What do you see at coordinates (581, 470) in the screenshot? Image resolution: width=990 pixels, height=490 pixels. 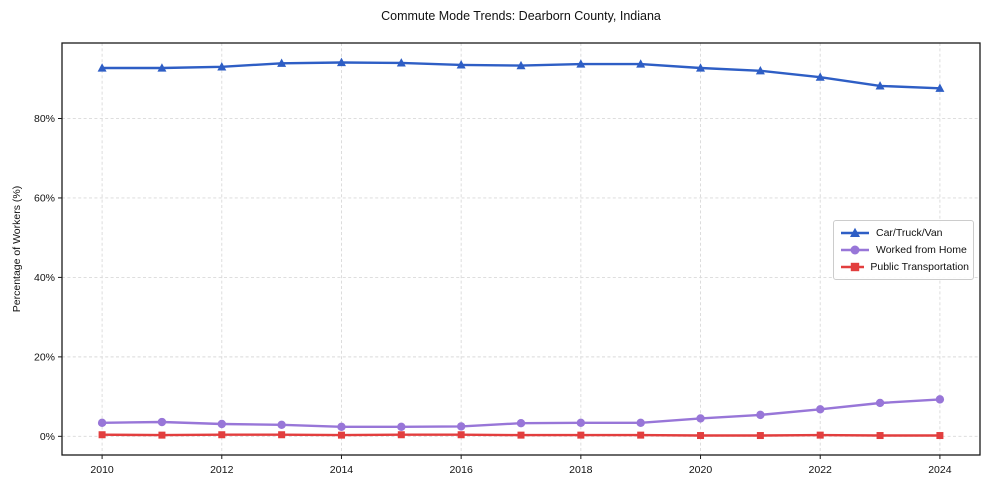 I see `x-tick-label: 2018` at bounding box center [581, 470].